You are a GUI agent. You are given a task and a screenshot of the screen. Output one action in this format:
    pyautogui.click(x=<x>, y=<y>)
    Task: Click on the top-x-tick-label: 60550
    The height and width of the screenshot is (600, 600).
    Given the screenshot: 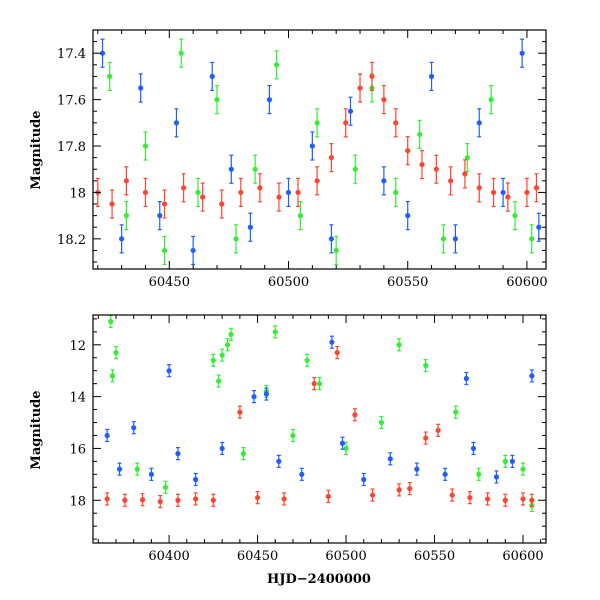 What is the action you would take?
    pyautogui.click(x=407, y=282)
    